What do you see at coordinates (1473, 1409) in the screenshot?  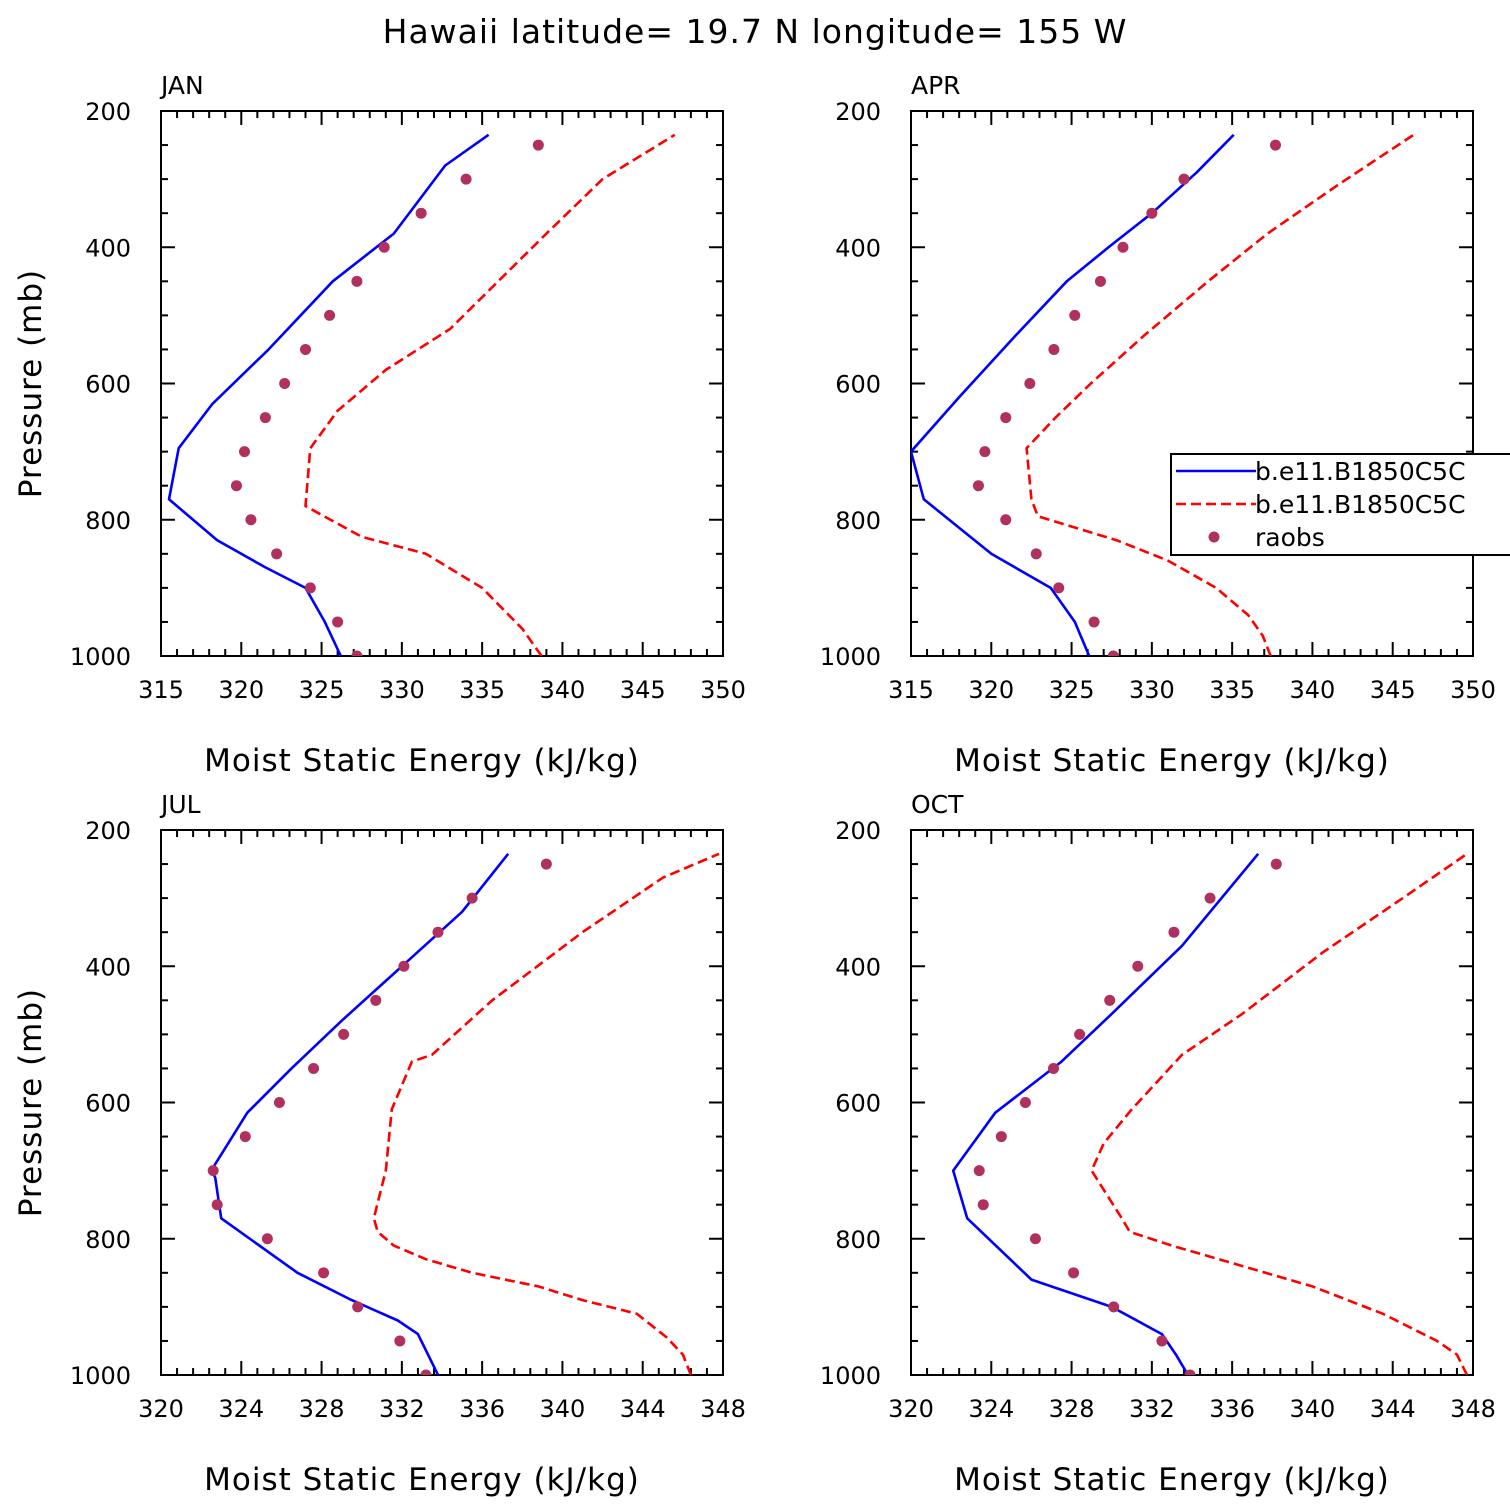 I see `x-tick-label: 348` at bounding box center [1473, 1409].